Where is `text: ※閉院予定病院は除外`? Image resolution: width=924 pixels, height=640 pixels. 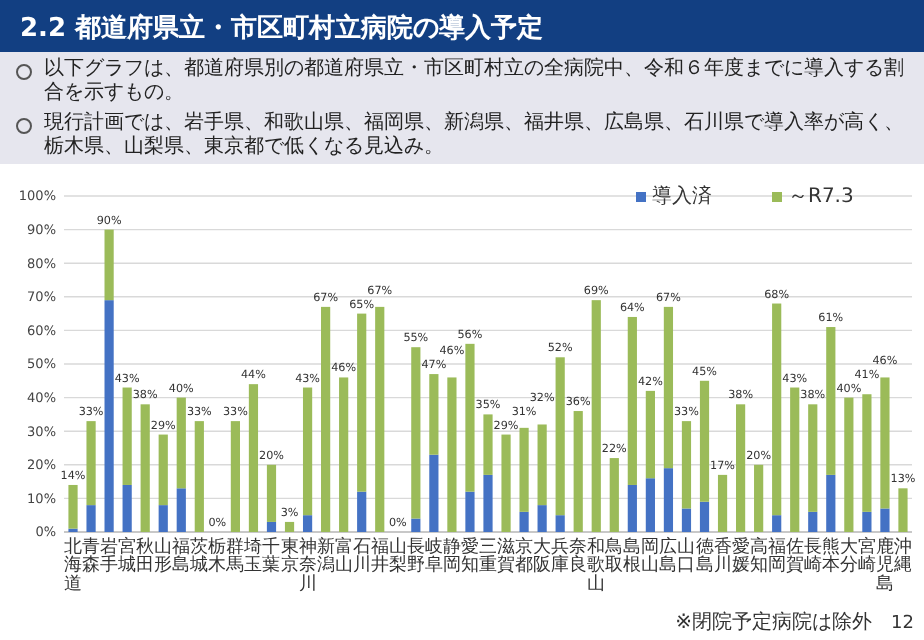
text: ※閉院予定病院は除外 is located at coordinates (773, 622).